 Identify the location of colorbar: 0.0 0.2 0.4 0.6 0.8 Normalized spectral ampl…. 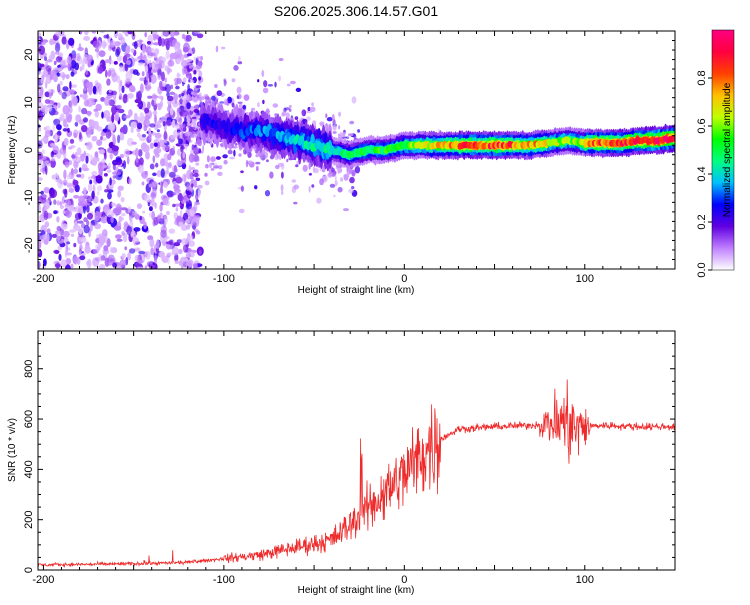
(715, 153).